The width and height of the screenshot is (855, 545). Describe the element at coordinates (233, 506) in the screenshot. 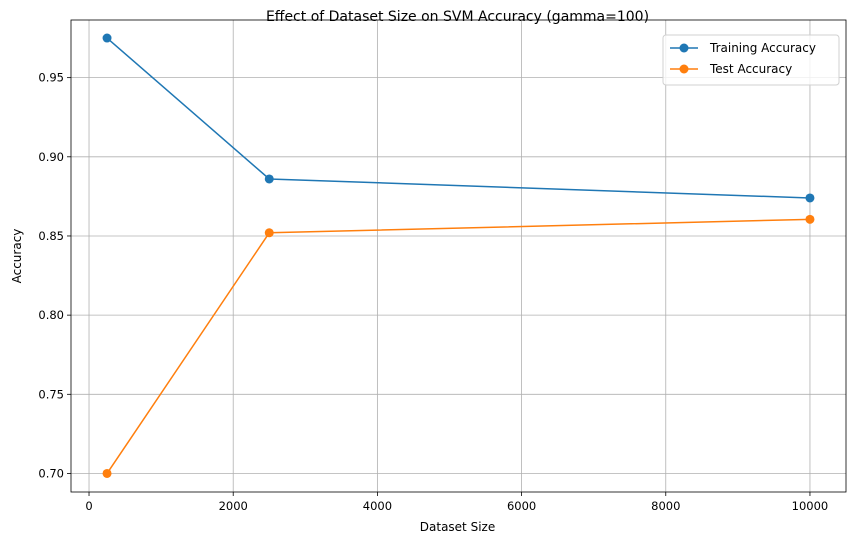

I see `x-tick-label: 2000` at that location.